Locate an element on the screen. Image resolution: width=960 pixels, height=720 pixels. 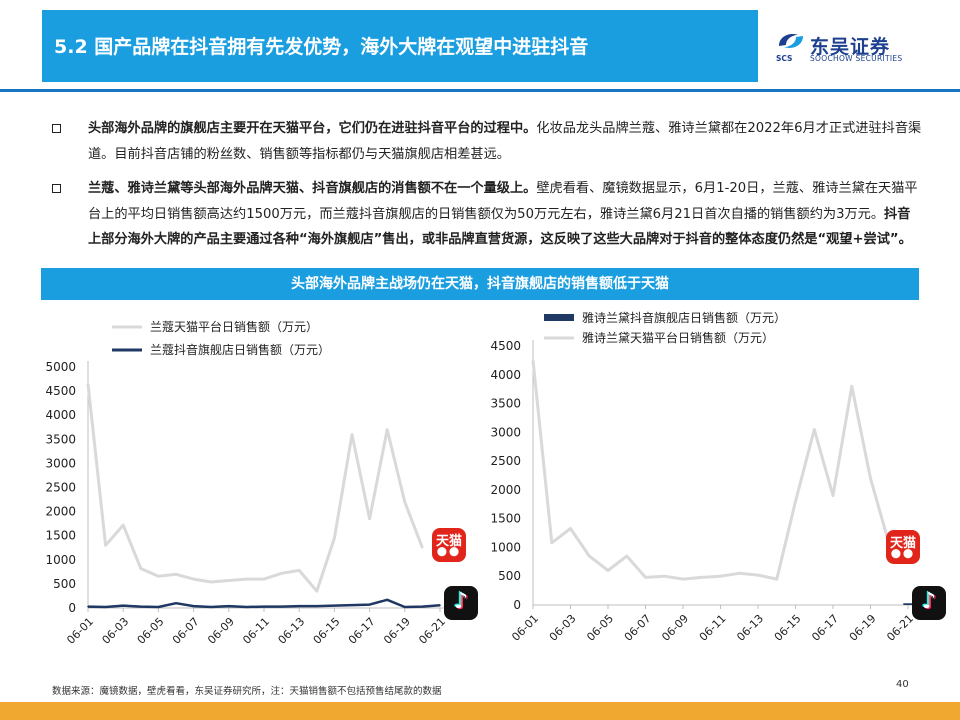
footer-bar is located at coordinates (480, 711).